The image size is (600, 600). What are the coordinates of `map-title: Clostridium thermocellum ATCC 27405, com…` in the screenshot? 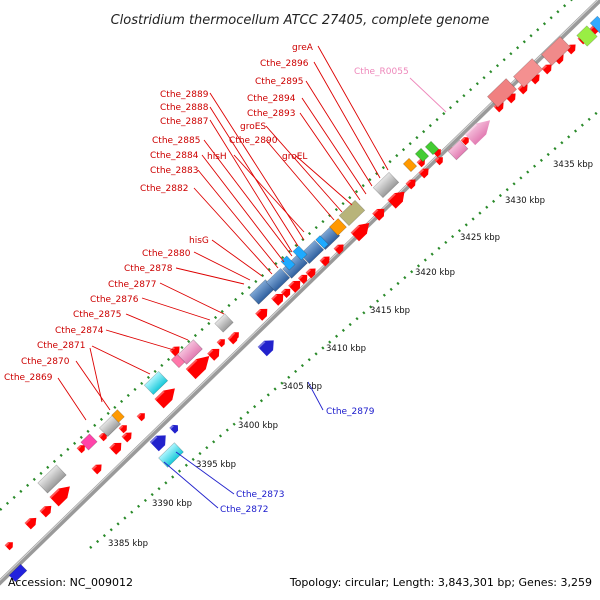 It's located at (300, 20).